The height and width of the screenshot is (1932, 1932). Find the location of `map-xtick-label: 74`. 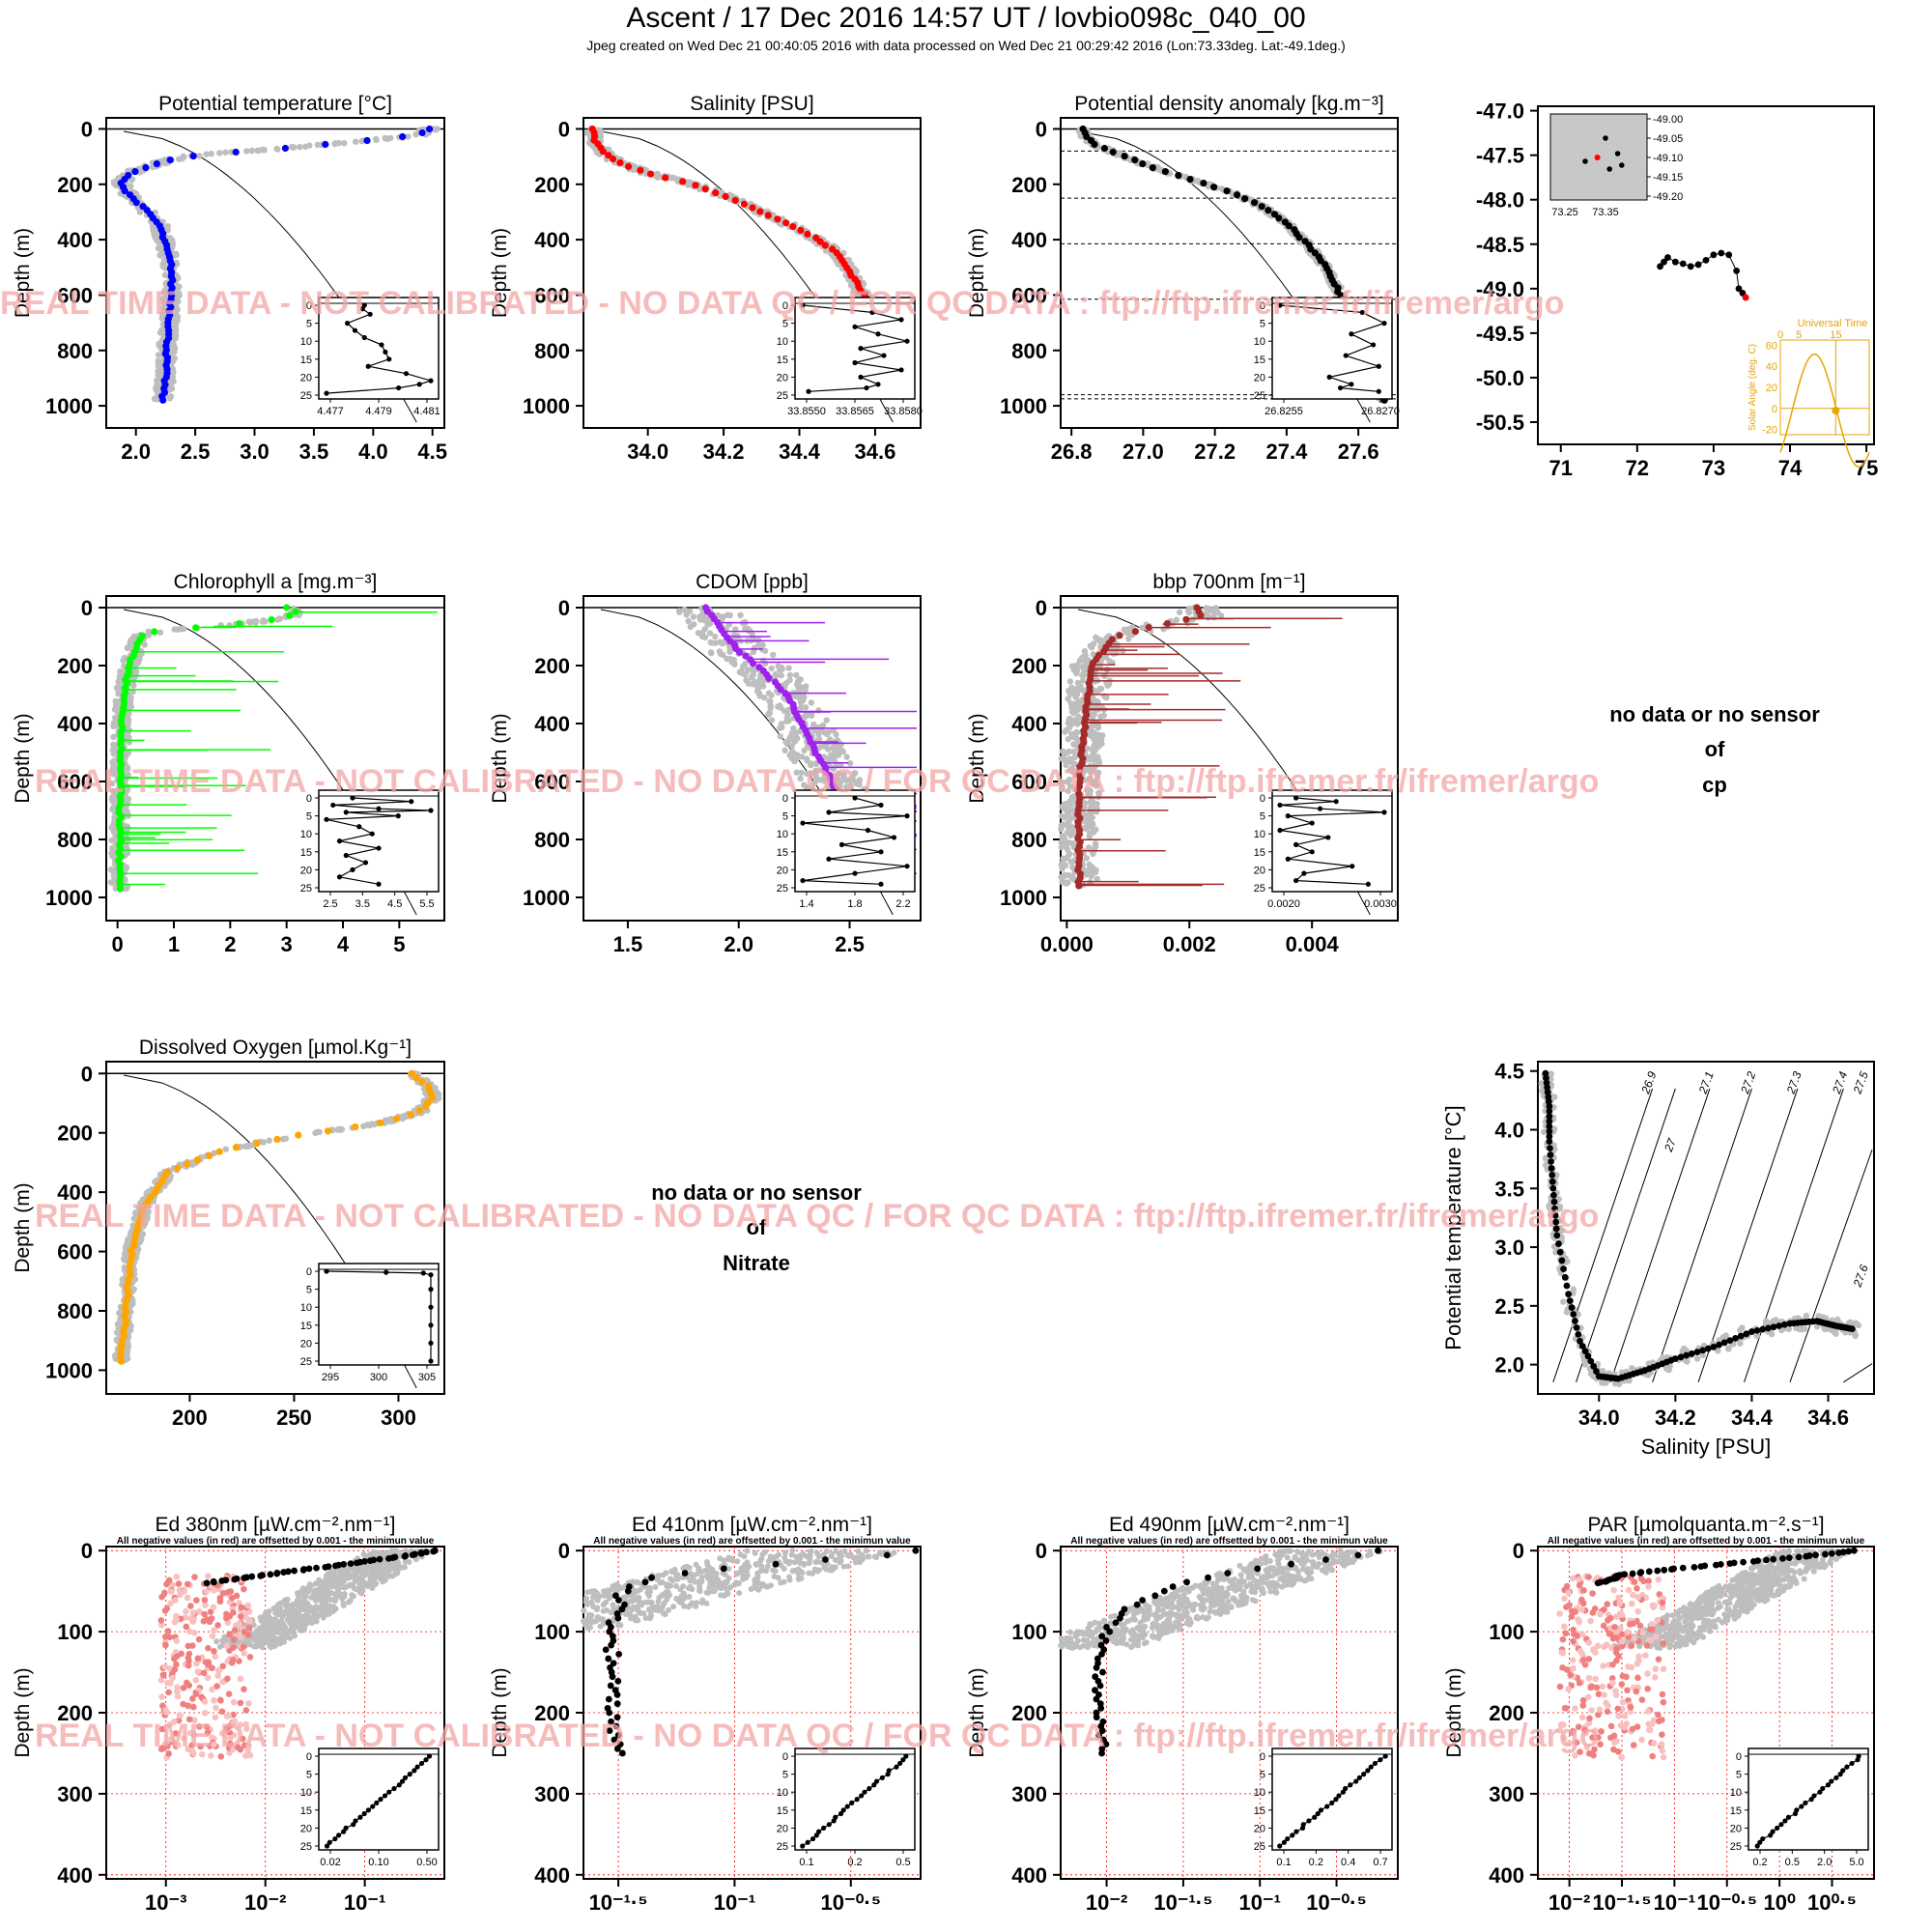

map-xtick-label: 74 is located at coordinates (1790, 468).